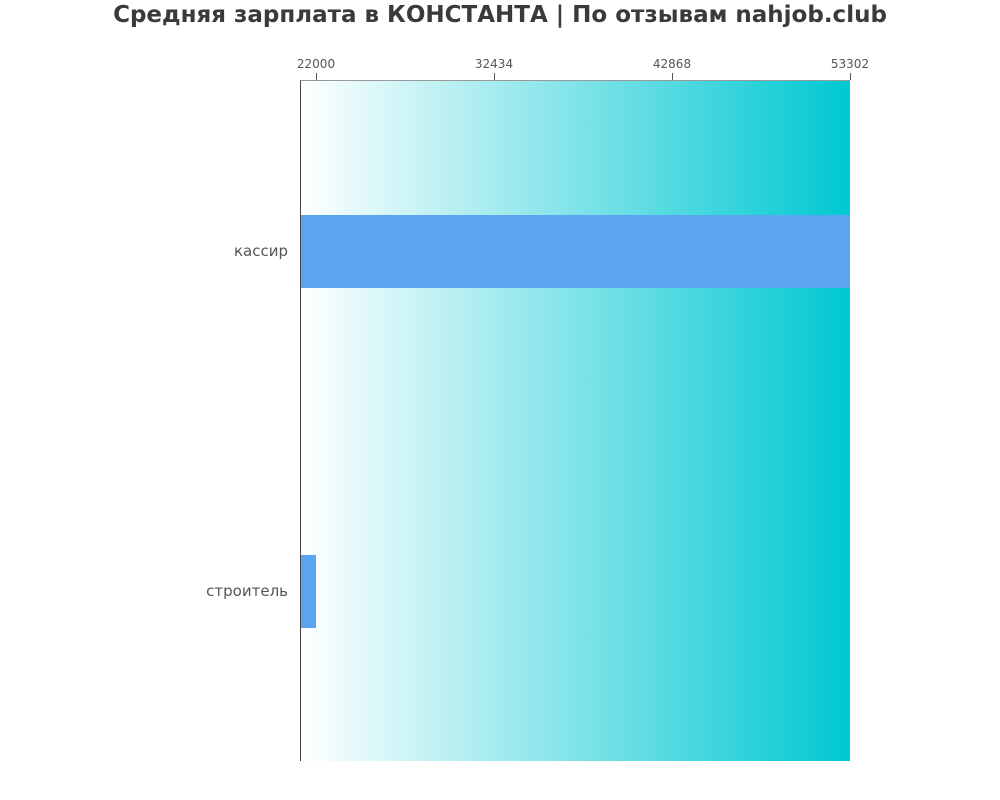 Image resolution: width=1000 pixels, height=800 pixels. Describe the element at coordinates (316, 64) in the screenshot. I see `x-tick-label: 22000` at that location.